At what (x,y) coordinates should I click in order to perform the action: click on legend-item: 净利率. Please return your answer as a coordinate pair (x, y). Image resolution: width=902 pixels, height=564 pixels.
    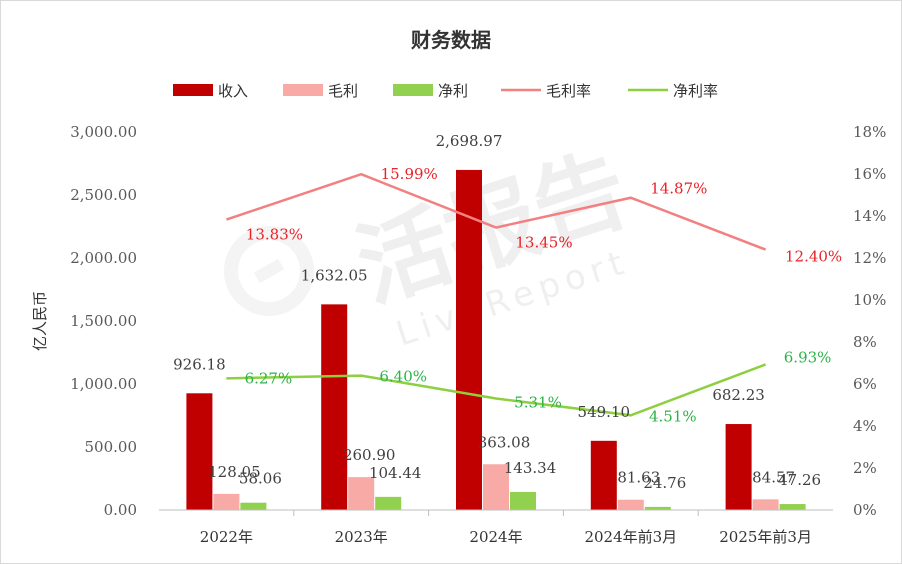
    Looking at the image, I should click on (673, 91).